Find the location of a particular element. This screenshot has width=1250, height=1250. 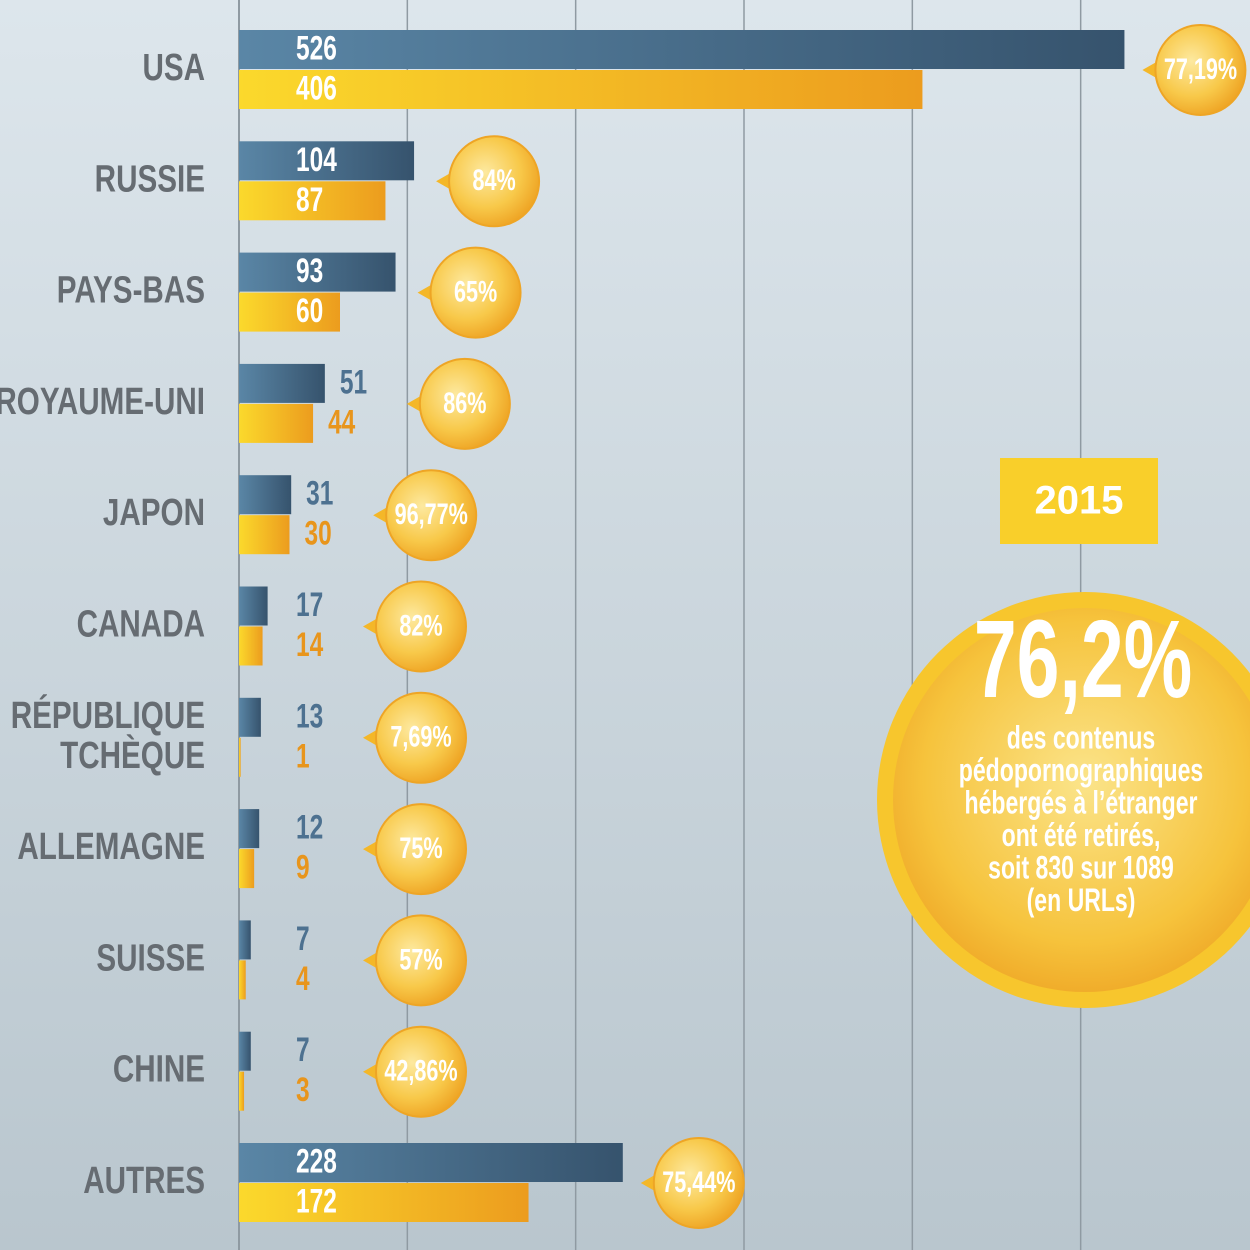

value-label: 9 is located at coordinates (303, 868).